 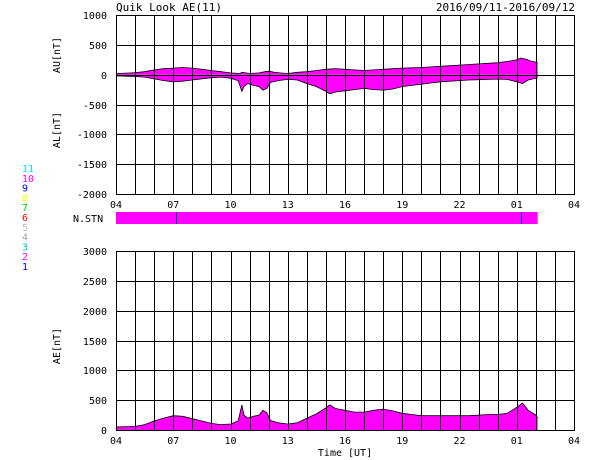 What do you see at coordinates (57, 130) in the screenshot?
I see `al-axis-label: AL[nT]` at bounding box center [57, 130].